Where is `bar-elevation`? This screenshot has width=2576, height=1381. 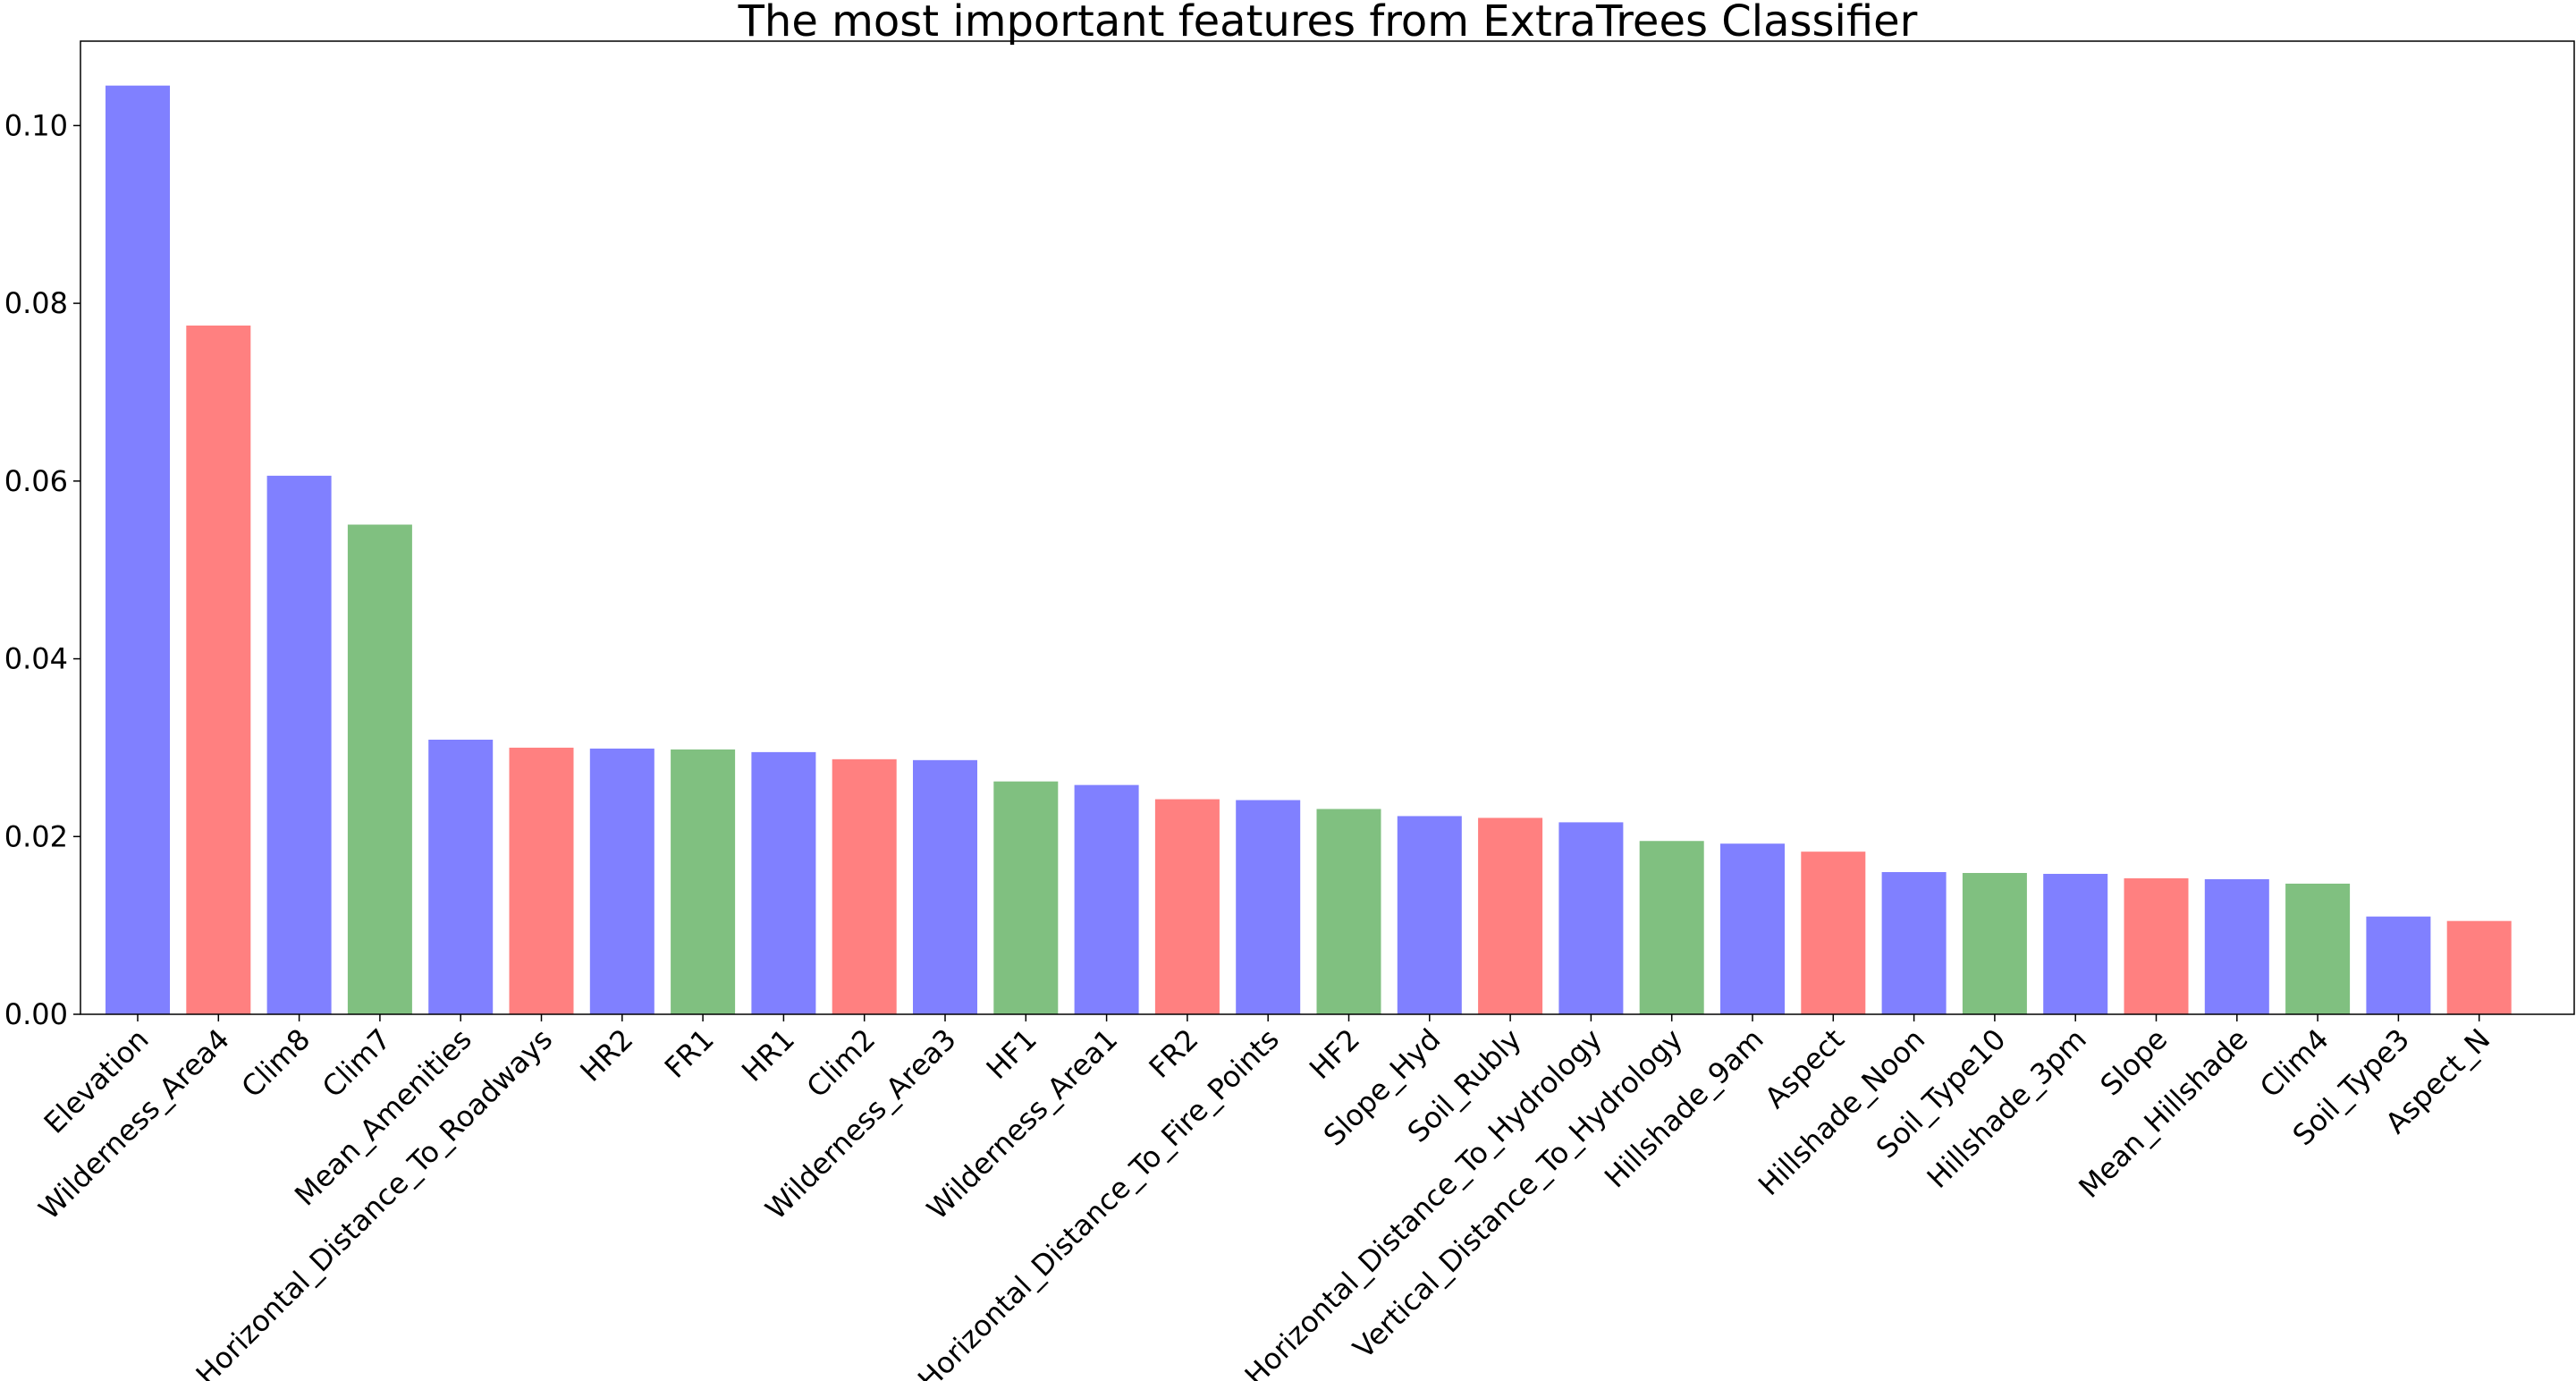
bar-elevation is located at coordinates (138, 549).